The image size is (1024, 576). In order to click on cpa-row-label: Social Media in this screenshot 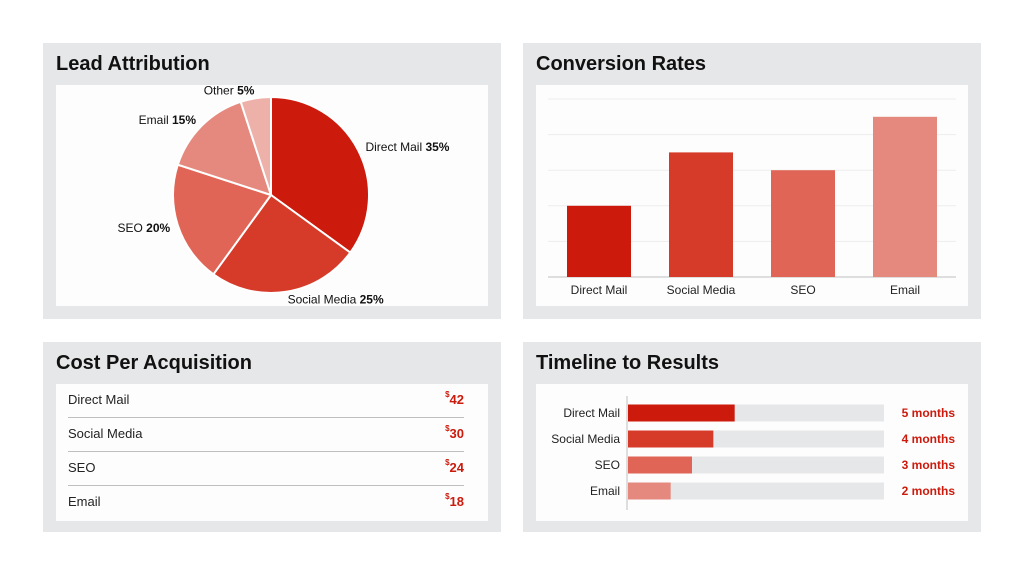, I will do `click(105, 433)`.